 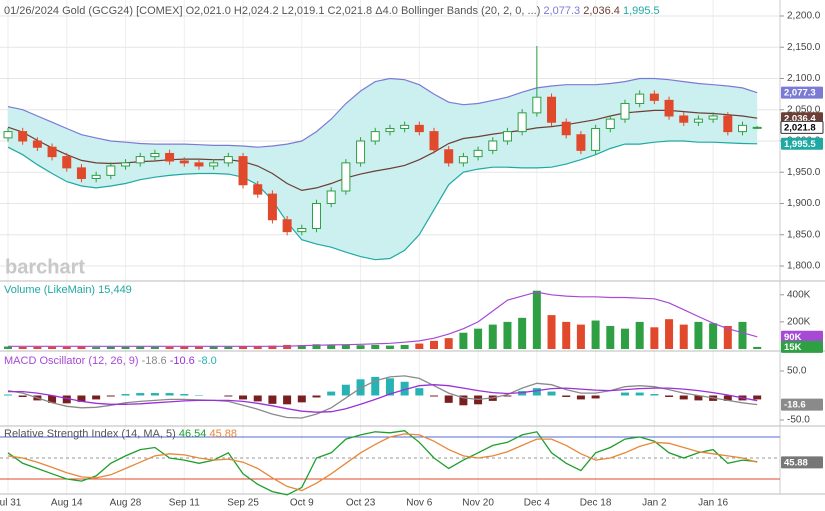 What do you see at coordinates (470, 11) in the screenshot?
I see `overlay-title: Bollinger Bands (20, 2, 0, ...)` at bounding box center [470, 11].